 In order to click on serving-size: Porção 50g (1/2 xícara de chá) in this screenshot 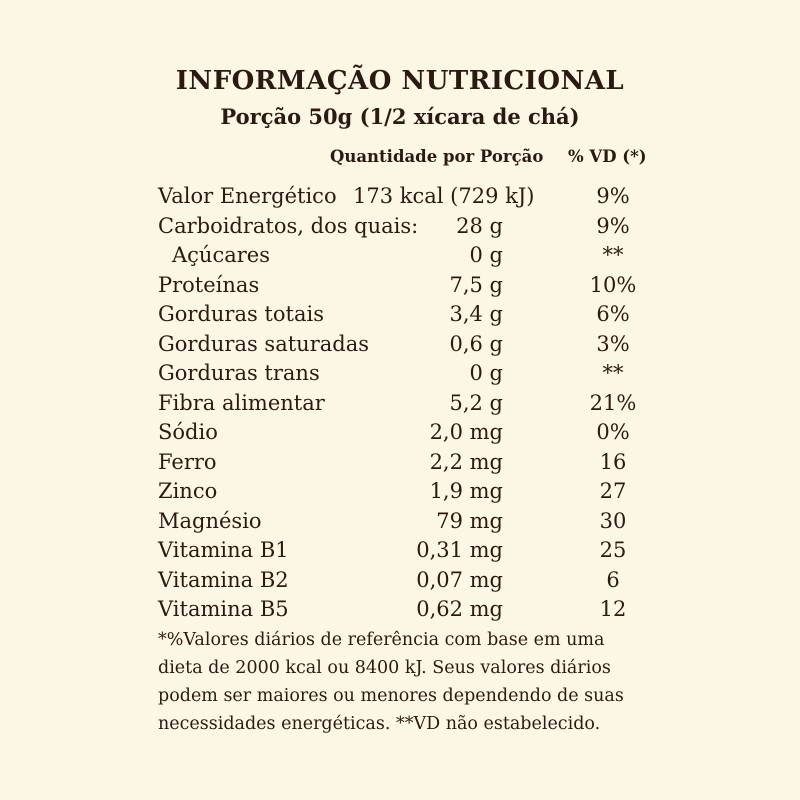, I will do `click(400, 116)`.